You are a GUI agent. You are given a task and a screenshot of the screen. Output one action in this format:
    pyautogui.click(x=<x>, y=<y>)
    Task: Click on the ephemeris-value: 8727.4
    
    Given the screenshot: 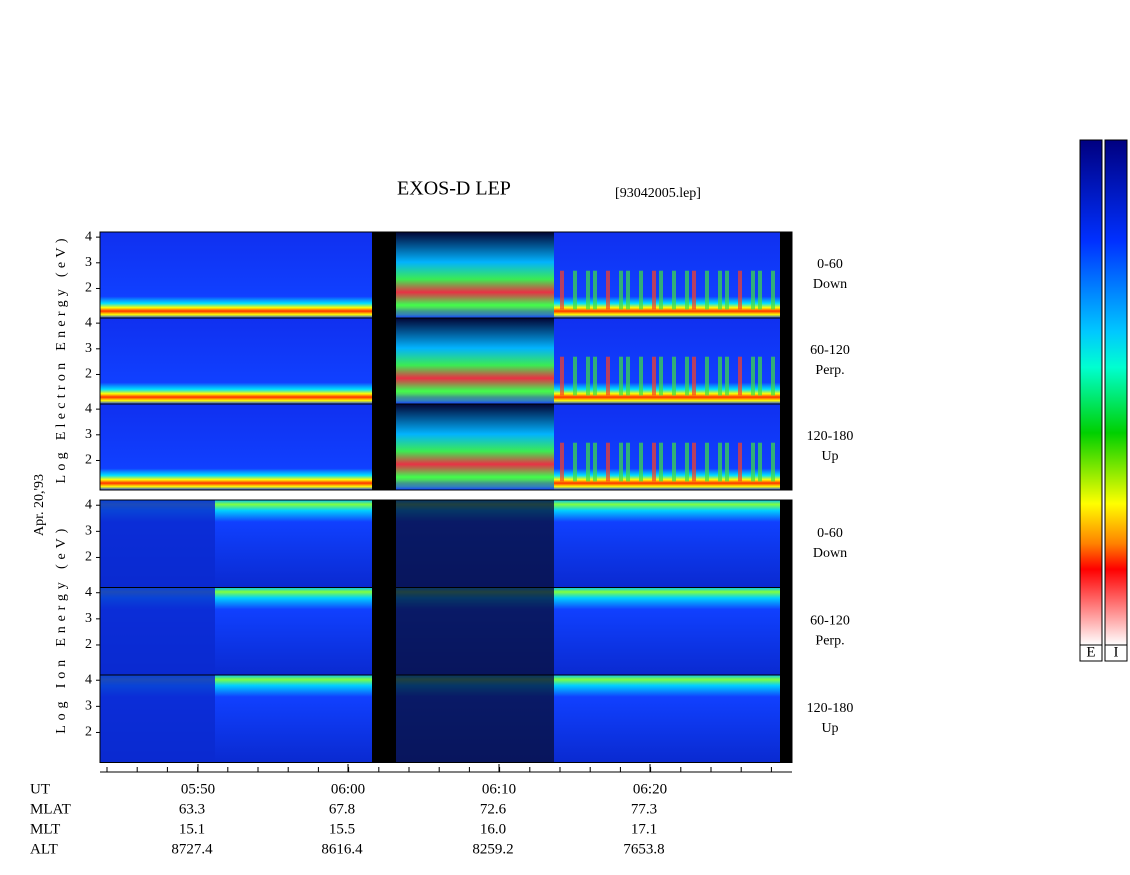 What is the action you would take?
    pyautogui.click(x=192, y=849)
    